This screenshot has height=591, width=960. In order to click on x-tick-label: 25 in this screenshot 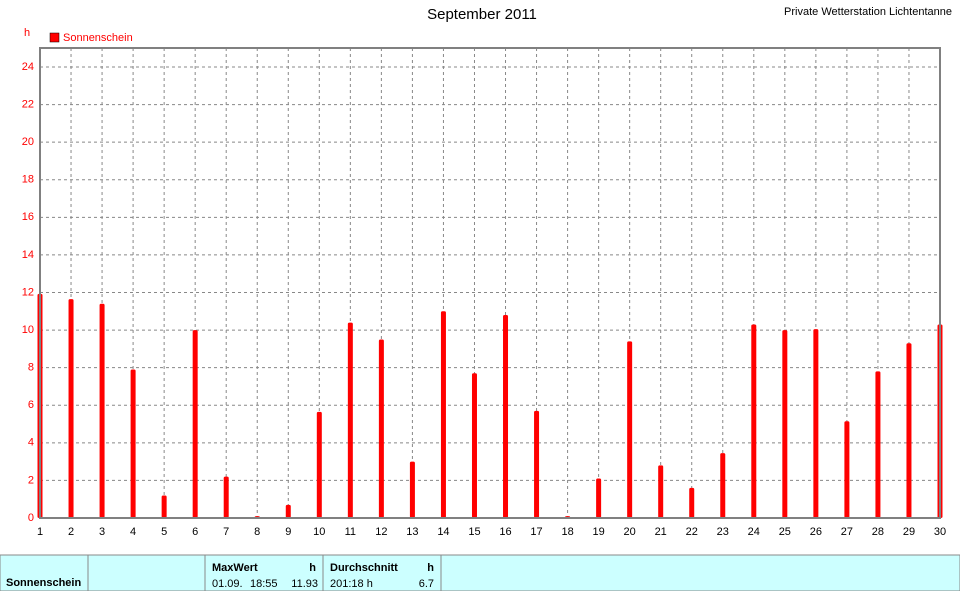, I will do `click(785, 532)`.